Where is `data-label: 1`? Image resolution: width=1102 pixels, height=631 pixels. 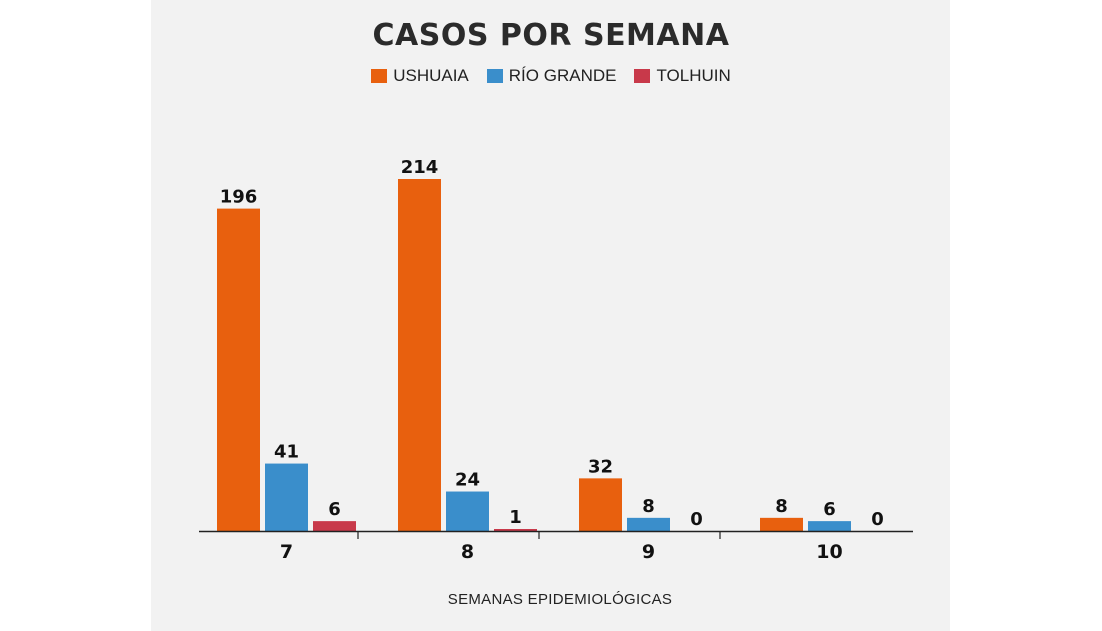
data-label: 1 is located at coordinates (515, 517).